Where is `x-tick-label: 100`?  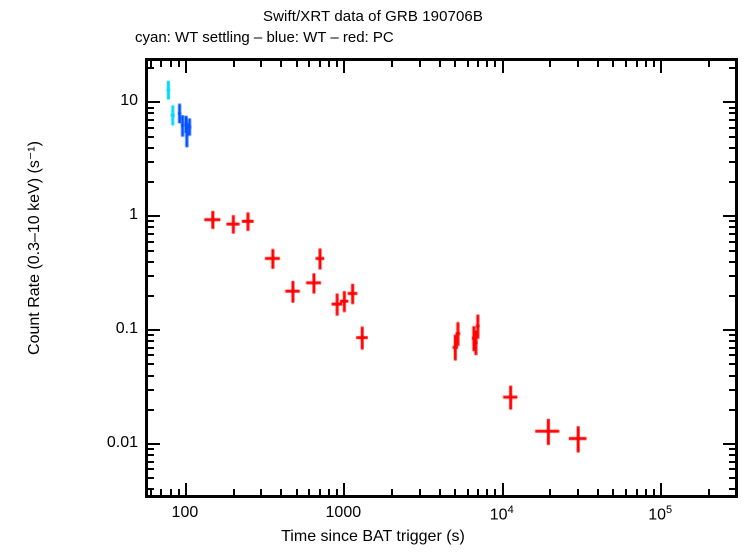
x-tick-label: 100 is located at coordinates (185, 512).